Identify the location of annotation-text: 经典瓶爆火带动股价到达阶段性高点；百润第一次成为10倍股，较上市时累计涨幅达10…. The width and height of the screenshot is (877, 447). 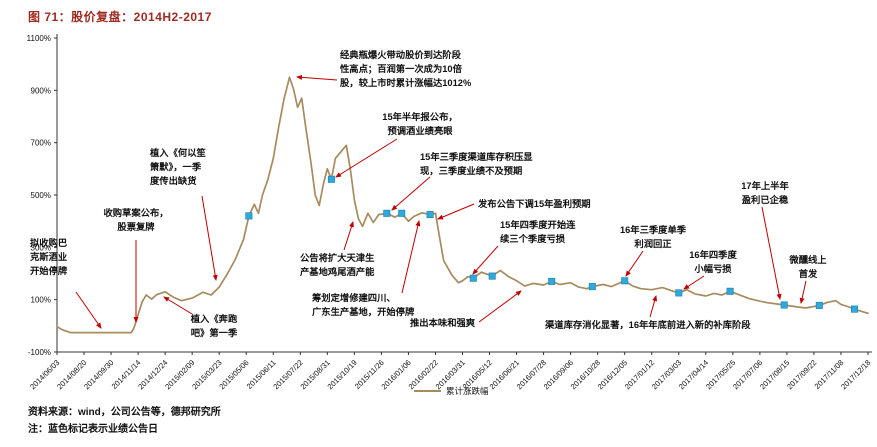
(406, 68).